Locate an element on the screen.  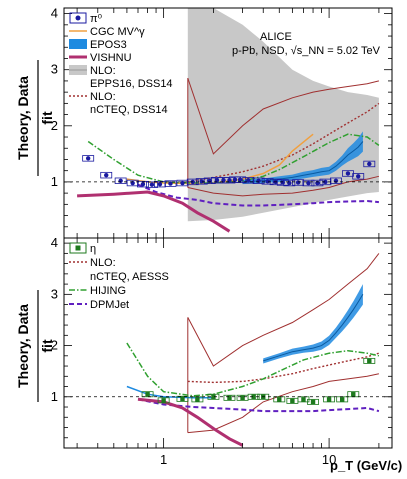
top-ylabel-theory-data: Theory, Data is located at coordinates (23, 118).